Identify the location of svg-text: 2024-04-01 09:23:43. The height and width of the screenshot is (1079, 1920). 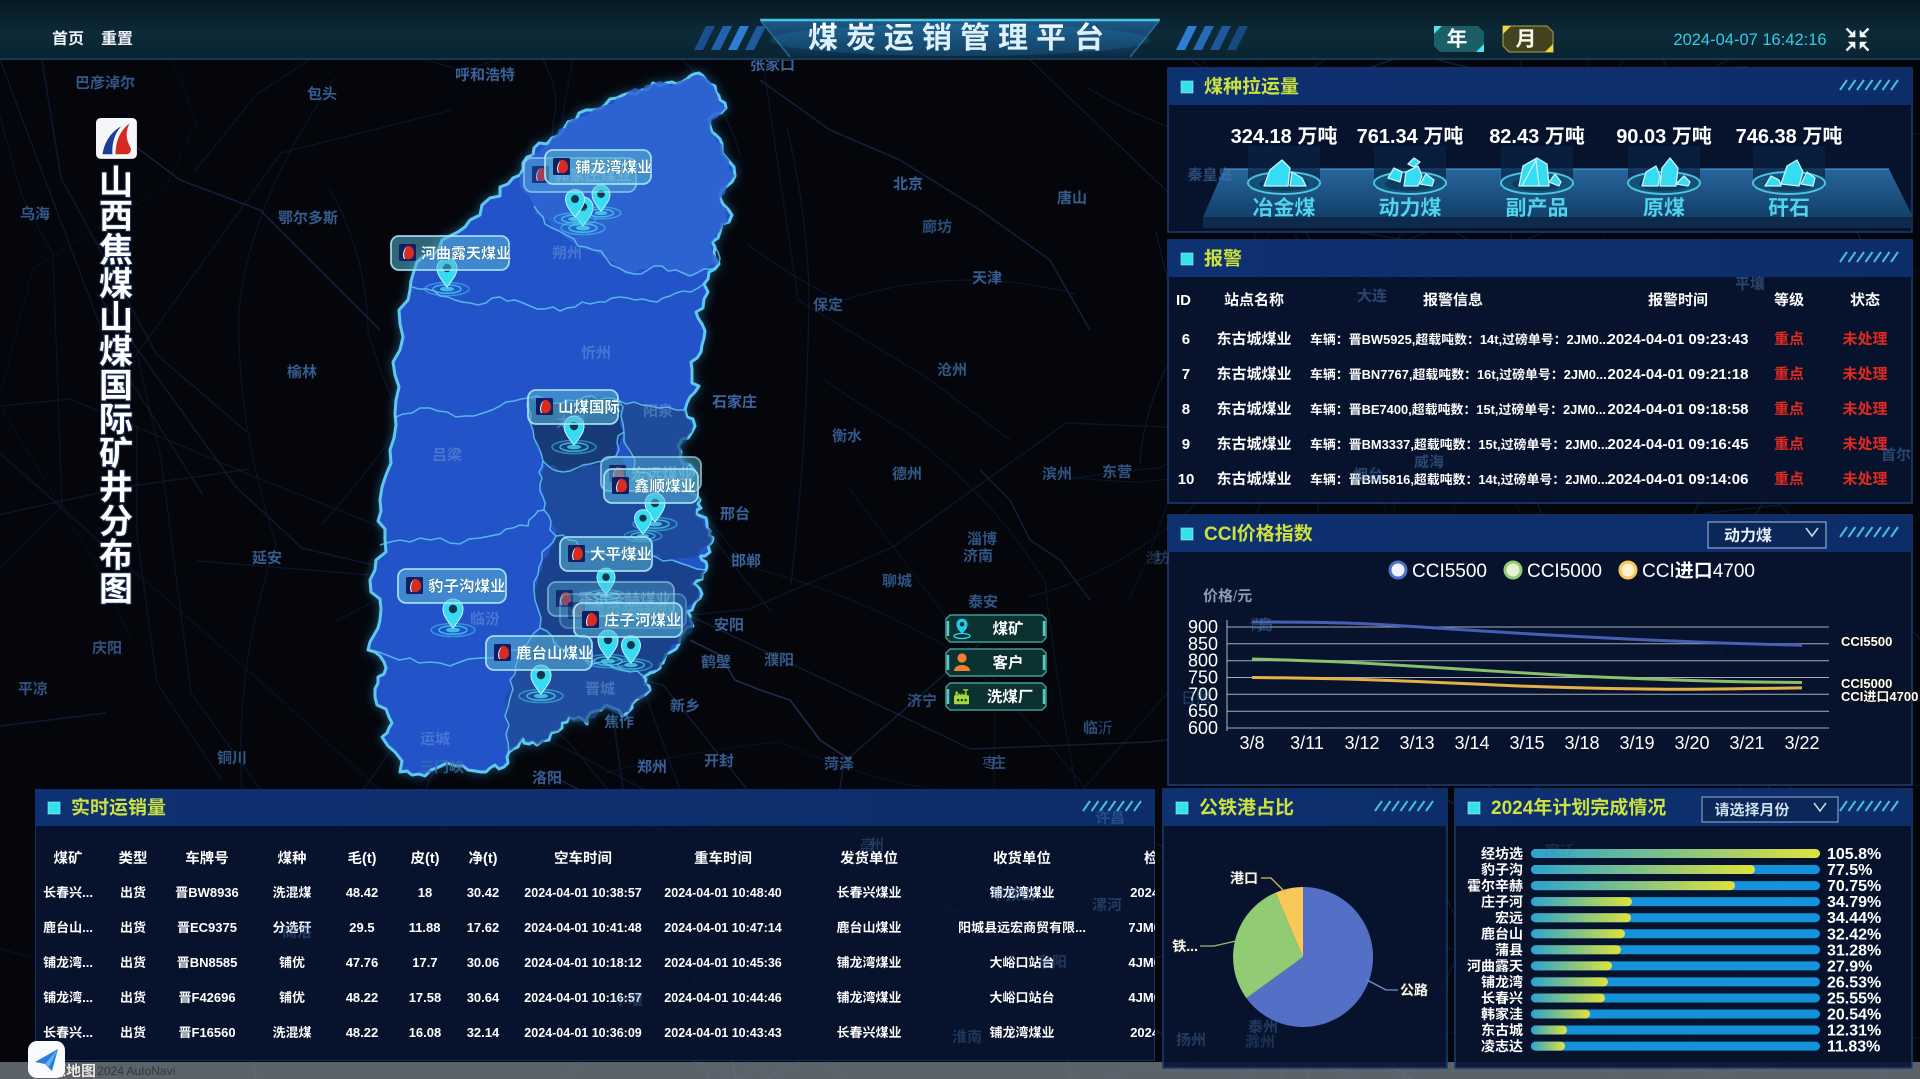
(1678, 339).